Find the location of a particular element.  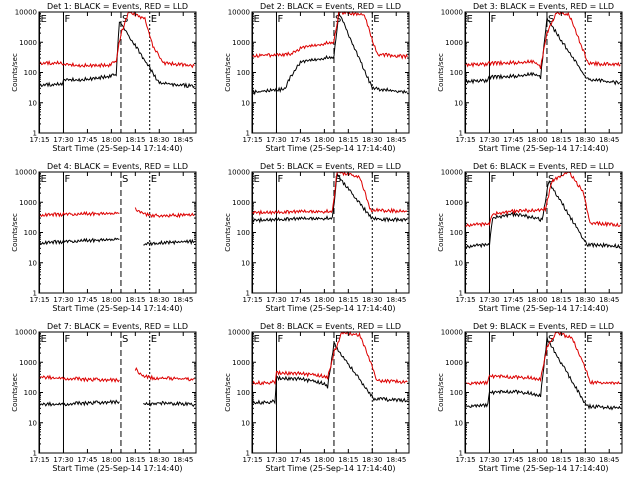

panel-title: Det 6: BLACK = Events, RED = LLD is located at coordinates (543, 166).